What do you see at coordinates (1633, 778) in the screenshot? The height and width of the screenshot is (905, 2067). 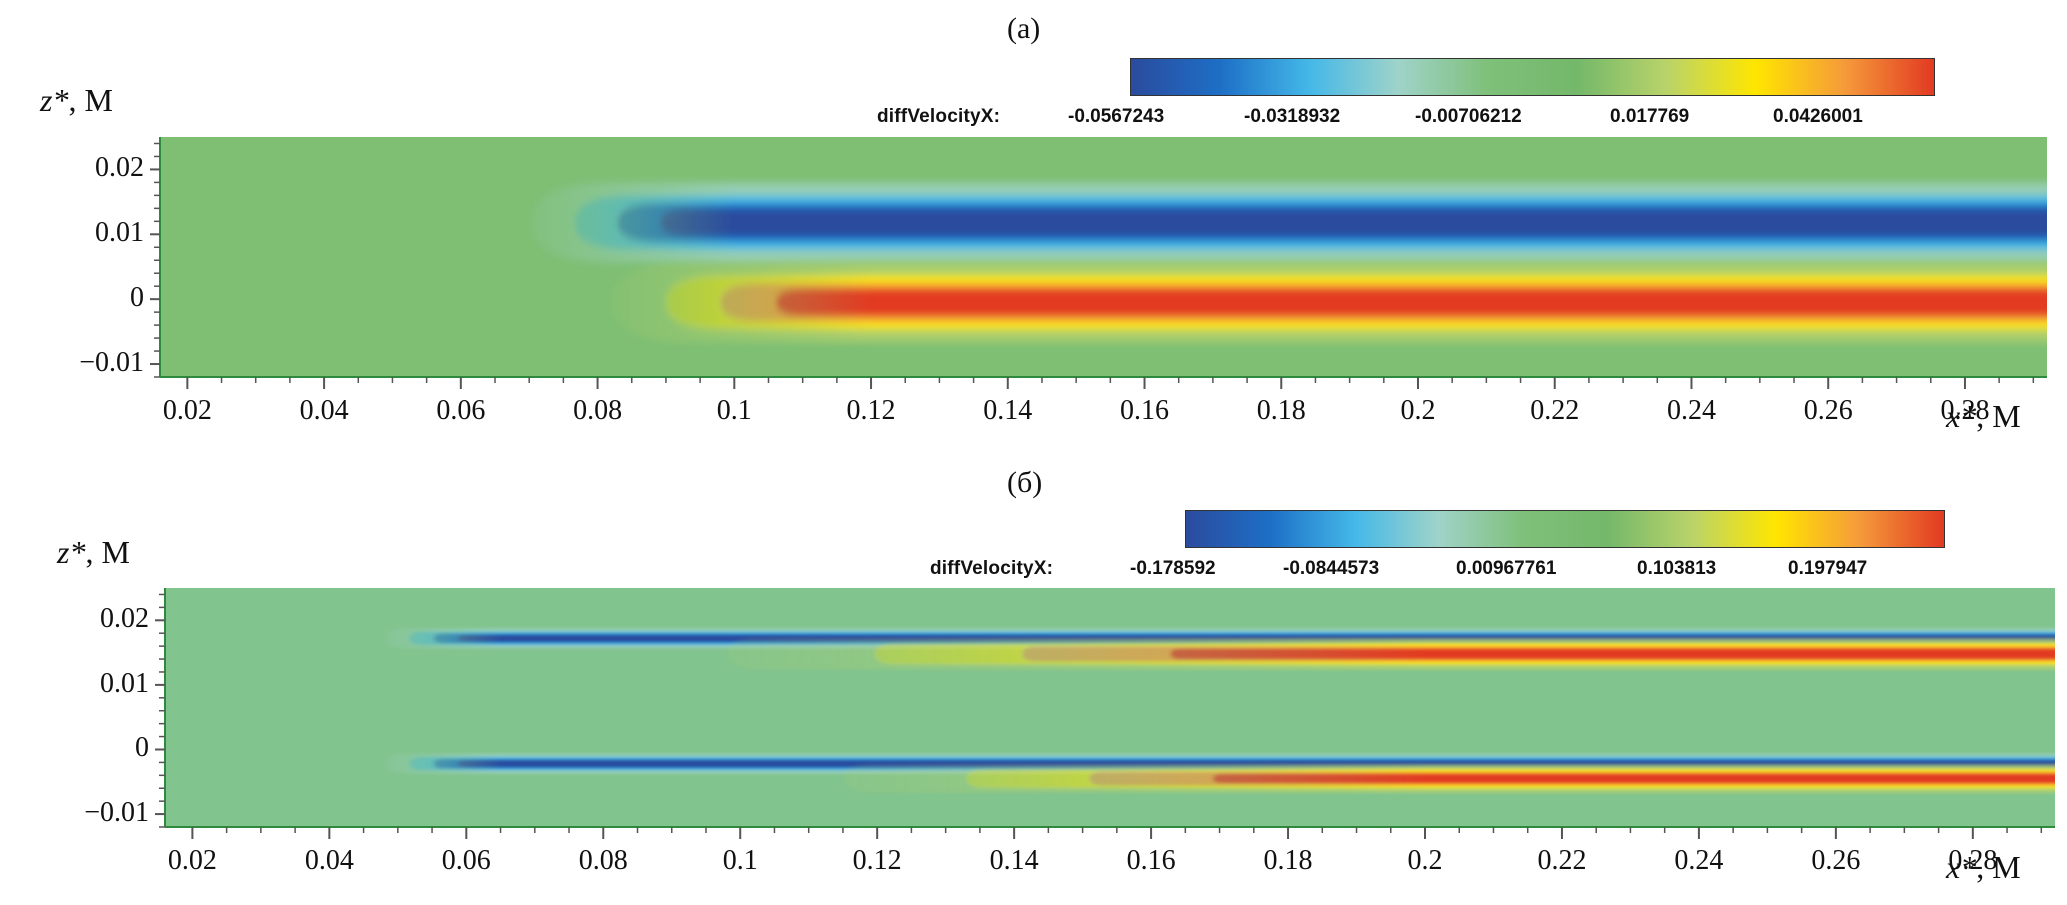 I see `lower-positive-streak-layer` at bounding box center [1633, 778].